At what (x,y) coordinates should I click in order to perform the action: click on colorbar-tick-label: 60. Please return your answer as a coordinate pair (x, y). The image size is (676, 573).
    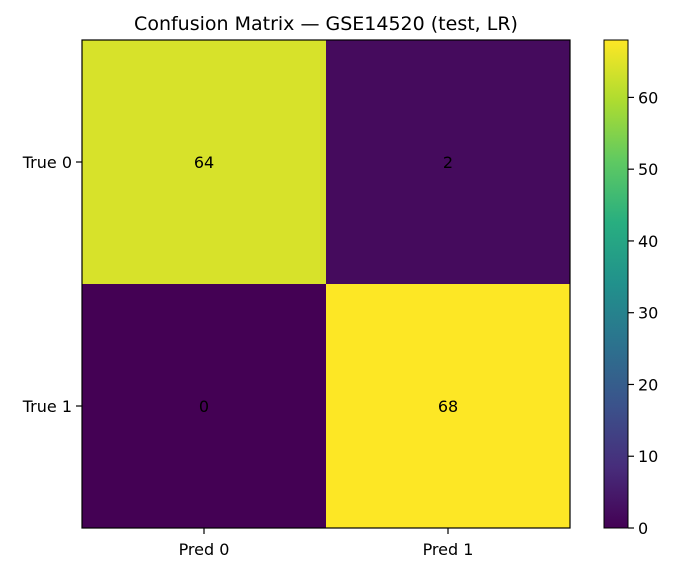
    Looking at the image, I should click on (648, 97).